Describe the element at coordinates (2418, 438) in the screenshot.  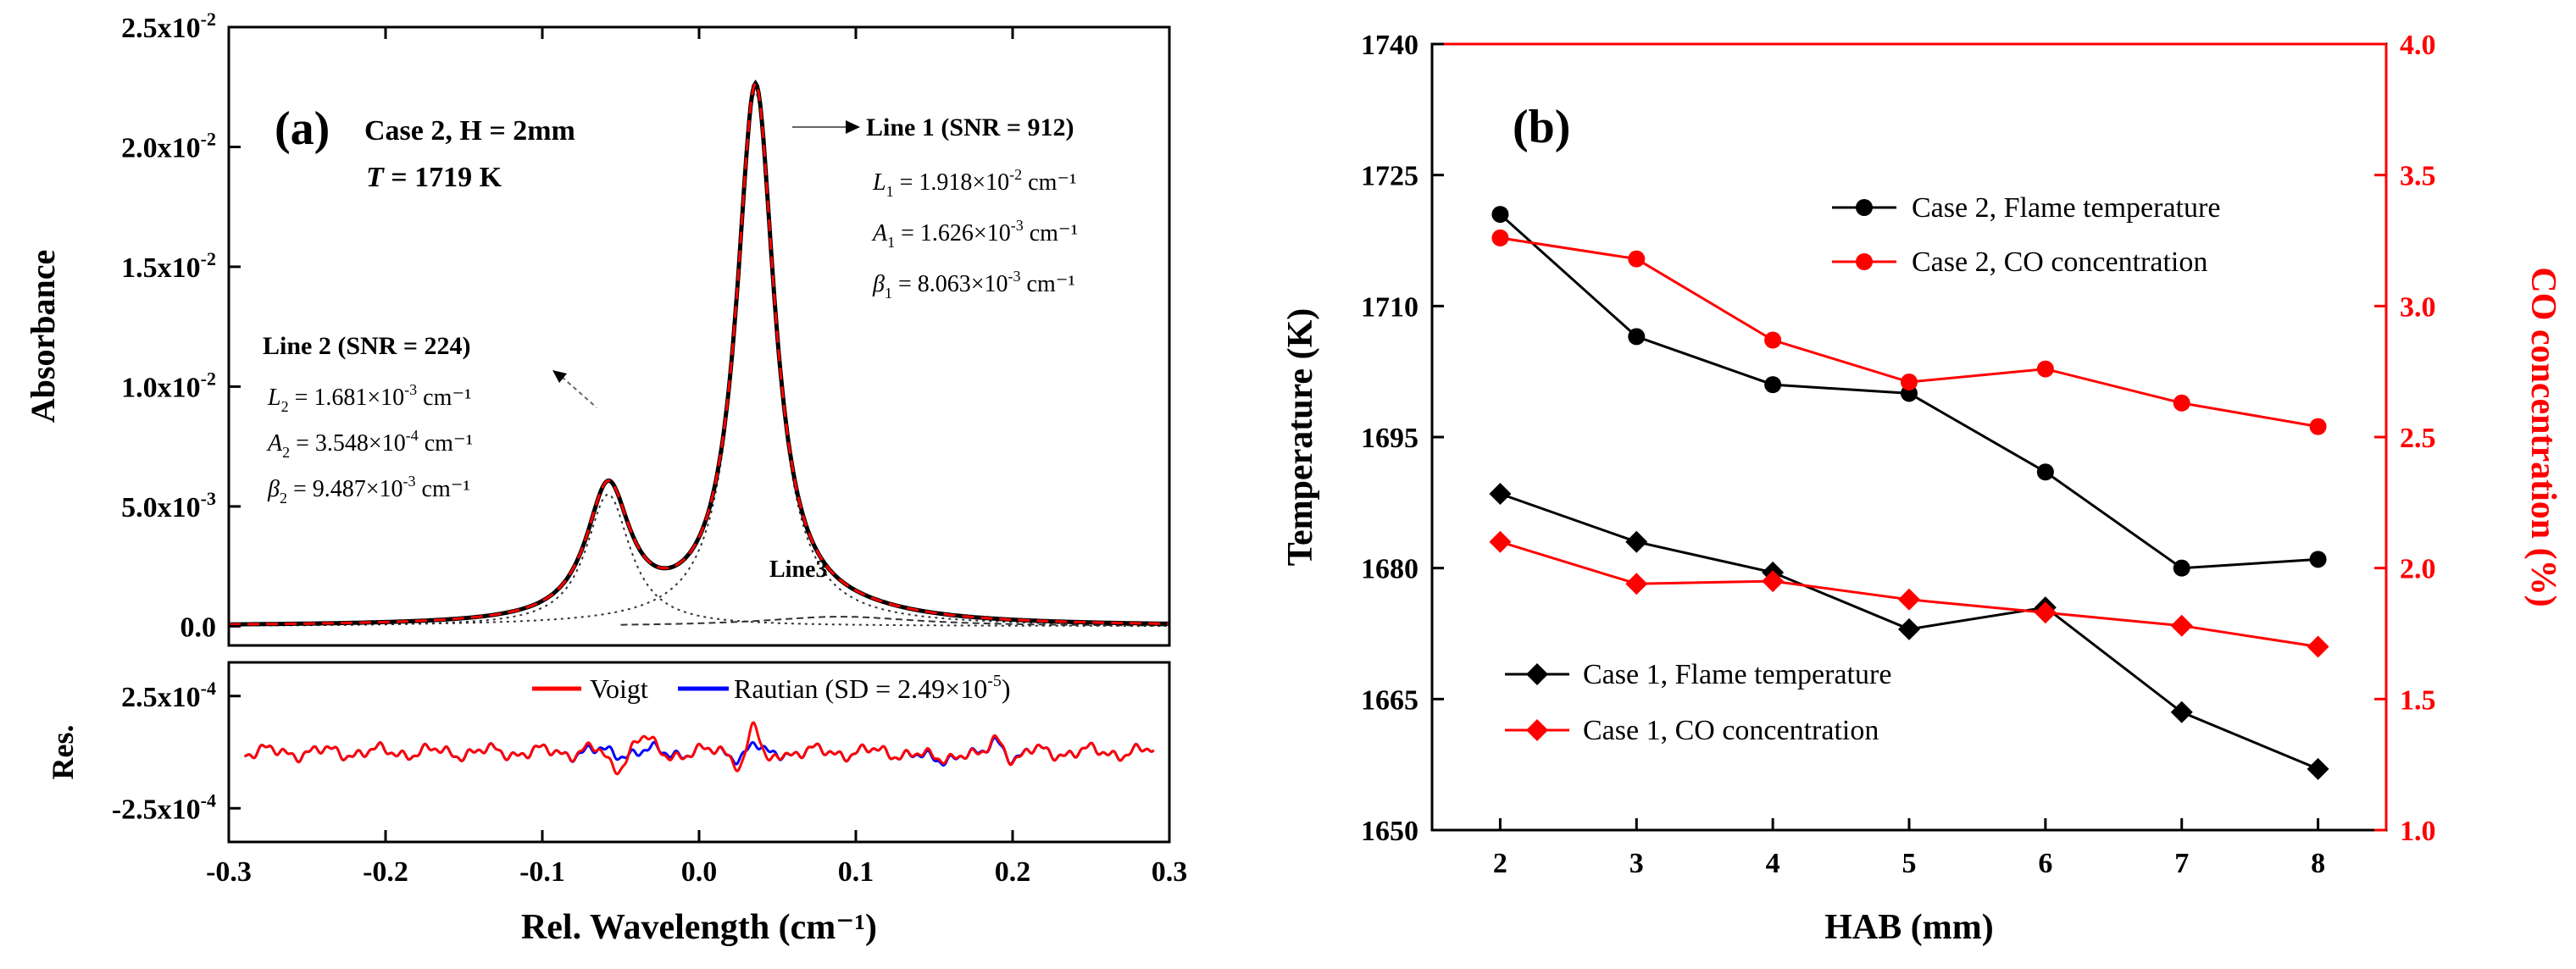
I see `panel-b-y2tick-label: 2.5` at that location.